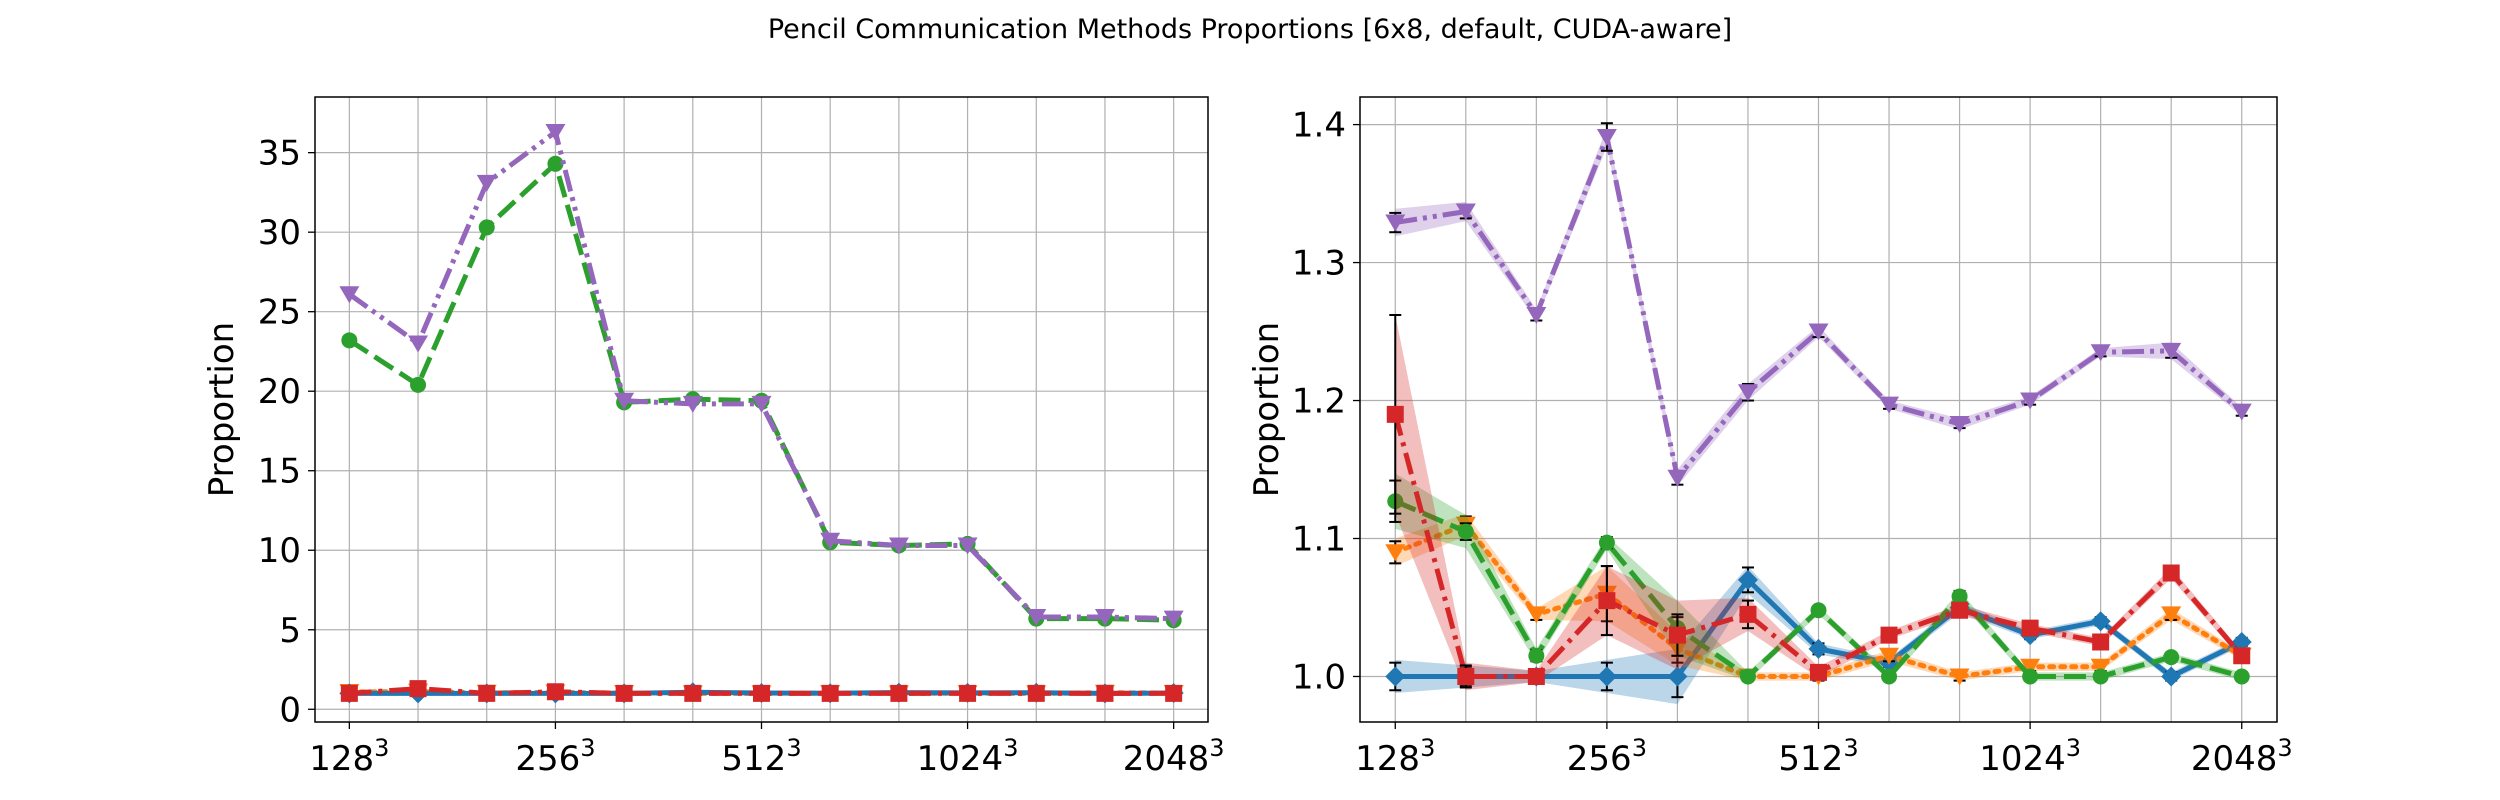  What do you see at coordinates (279, 472) in the screenshot?
I see `y-tick-label: 15` at bounding box center [279, 472].